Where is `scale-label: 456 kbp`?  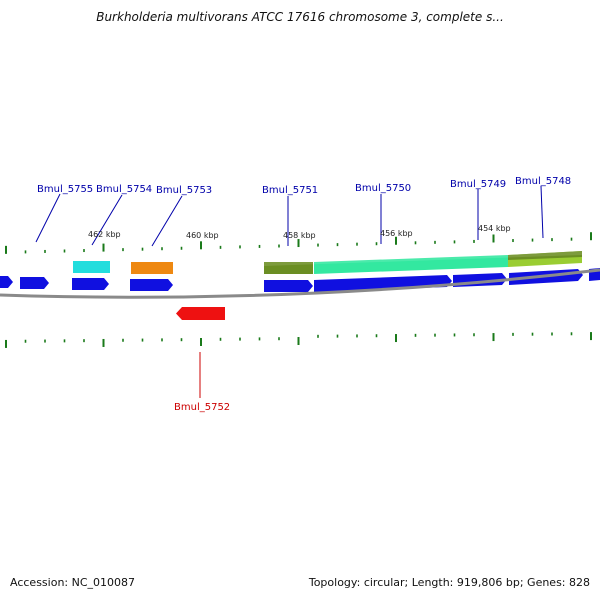 scale-label: 456 kbp is located at coordinates (396, 233).